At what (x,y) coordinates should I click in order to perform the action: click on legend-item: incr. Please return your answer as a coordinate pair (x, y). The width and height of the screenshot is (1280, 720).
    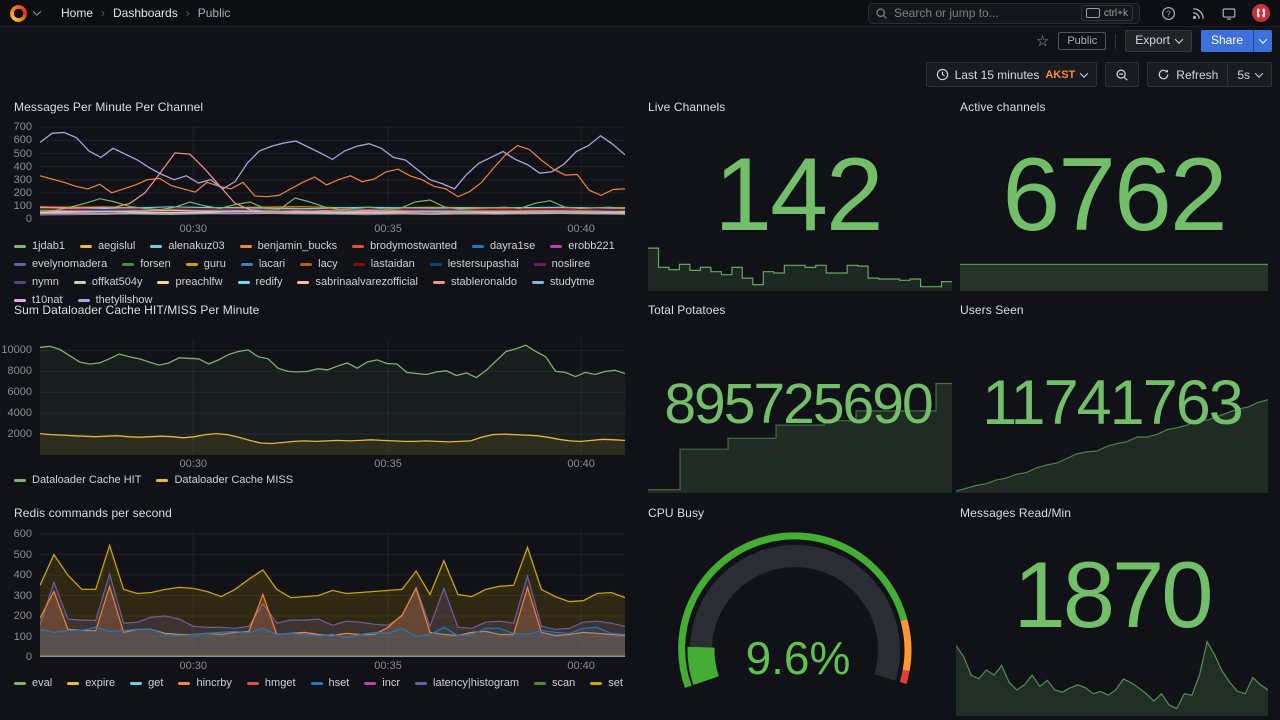
    Looking at the image, I should click on (382, 683).